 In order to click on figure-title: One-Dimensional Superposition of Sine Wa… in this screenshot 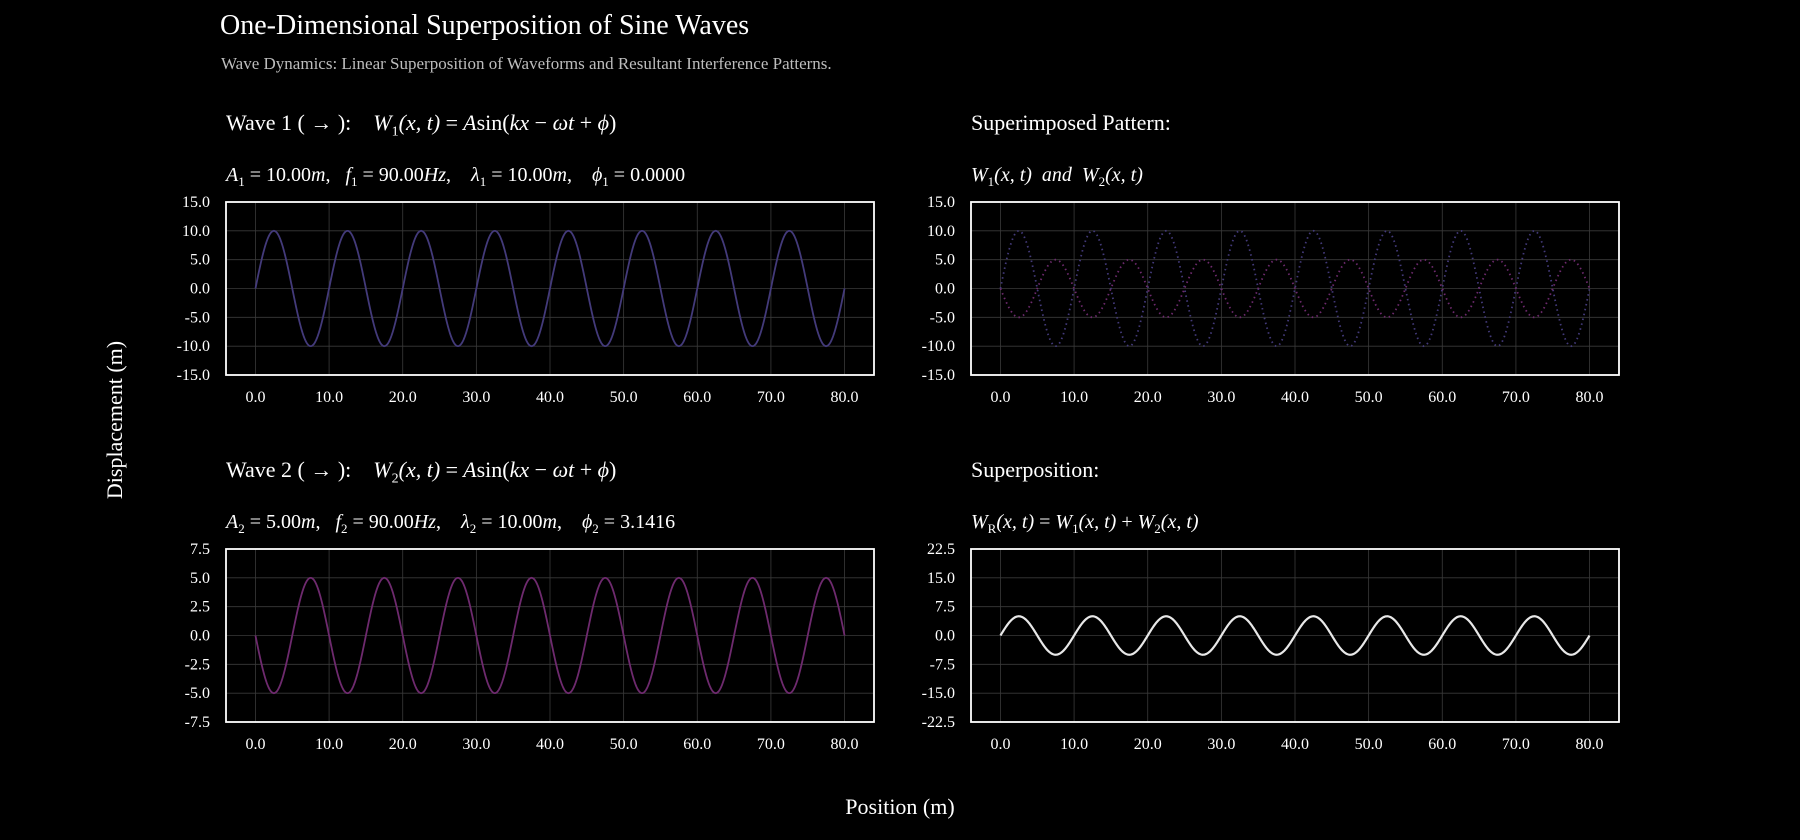, I will do `click(485, 25)`.